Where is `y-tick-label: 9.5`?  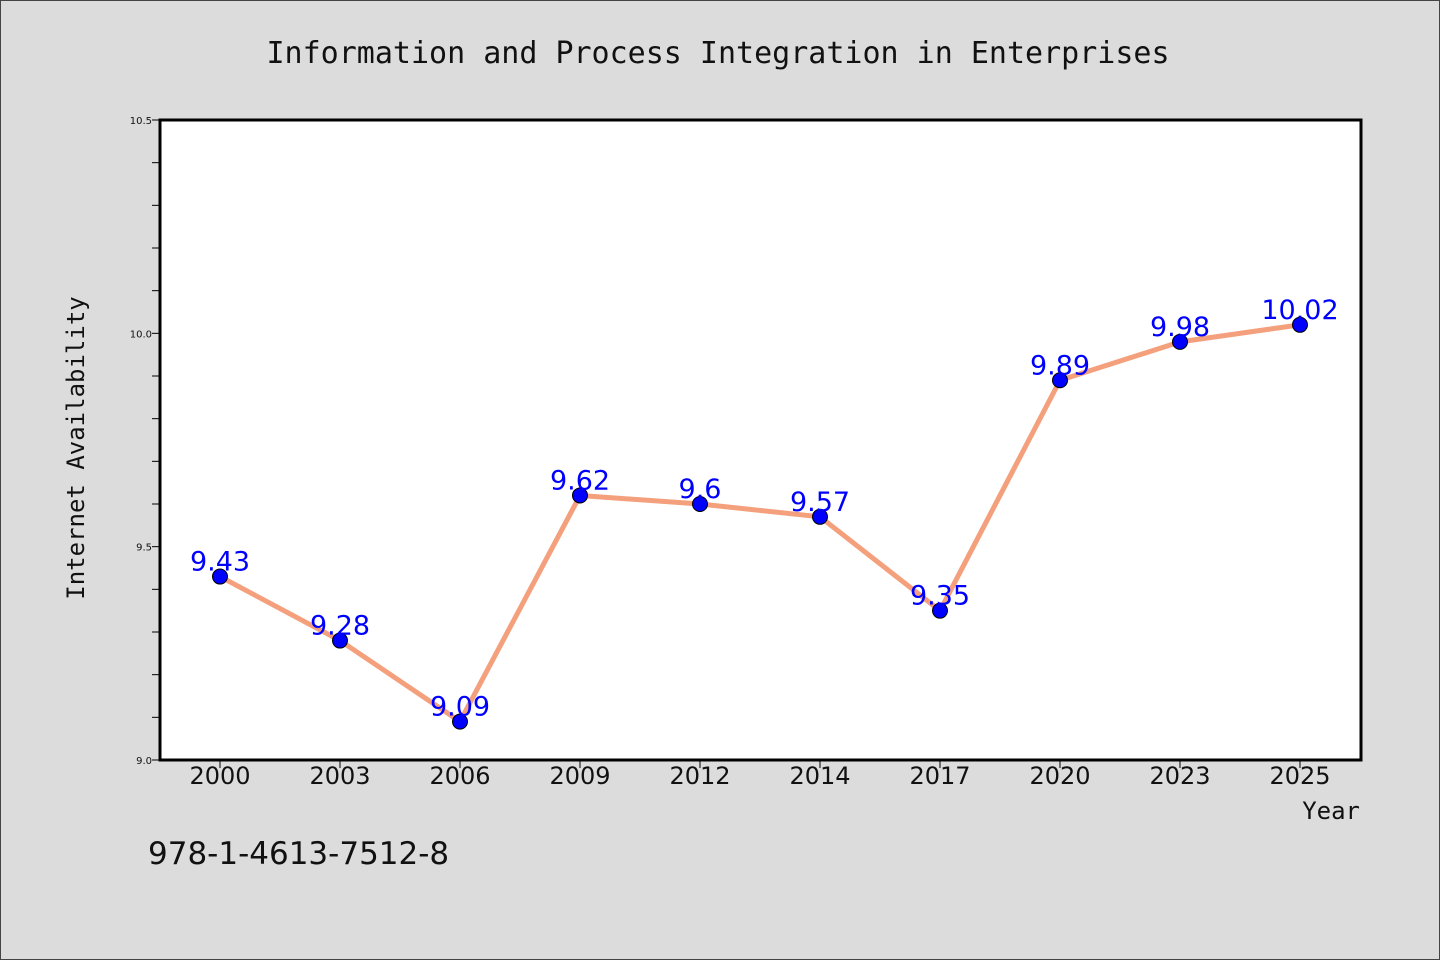 y-tick-label: 9.5 is located at coordinates (144, 548).